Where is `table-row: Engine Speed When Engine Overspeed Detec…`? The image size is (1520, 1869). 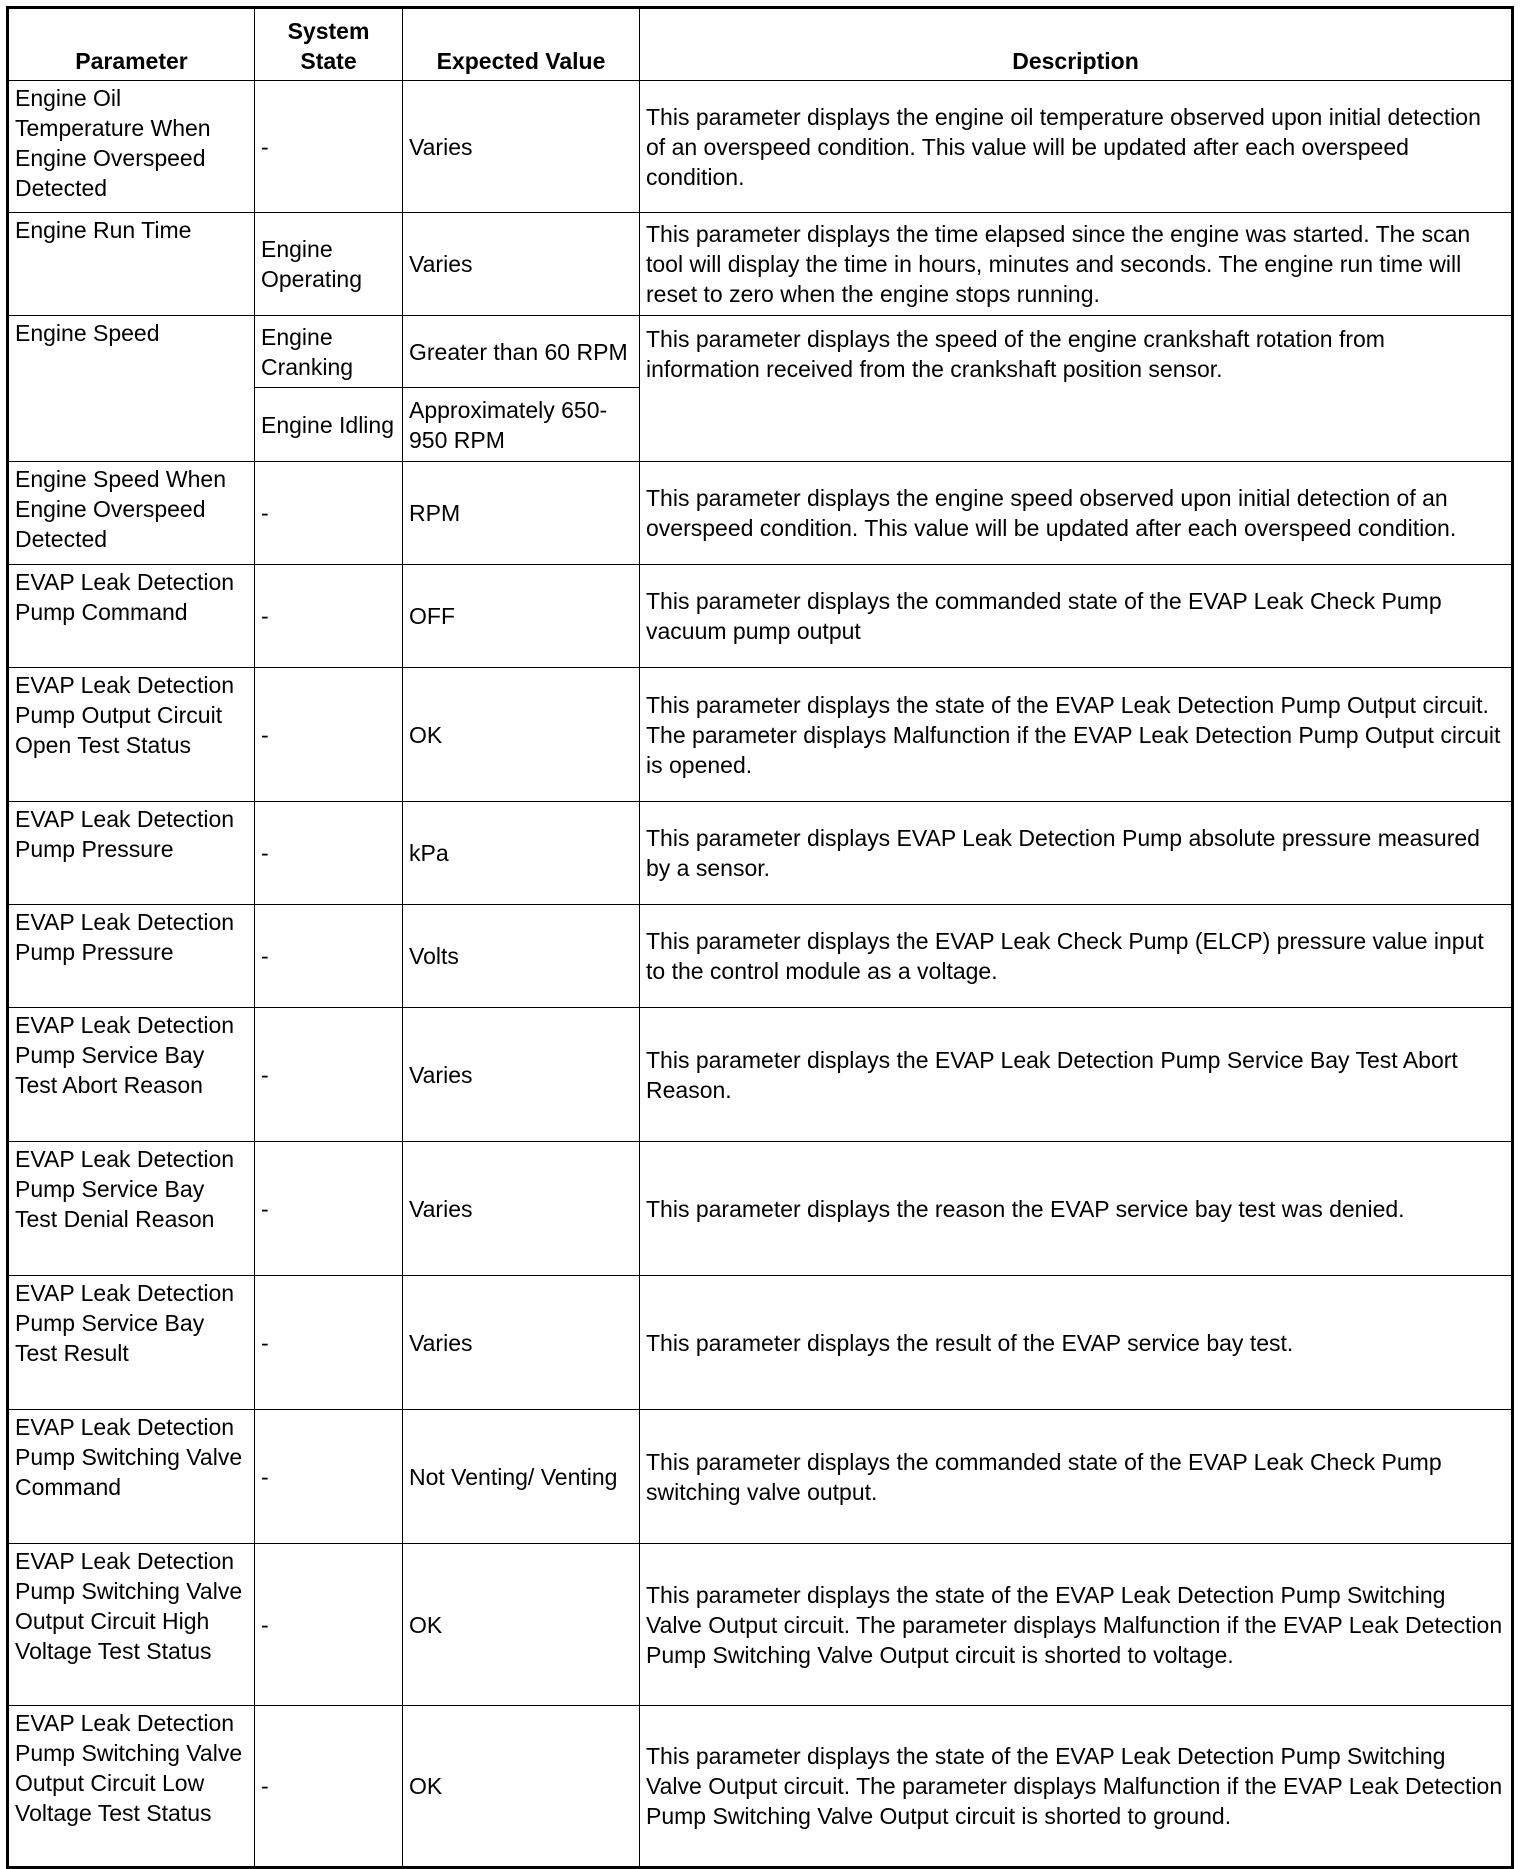
table-row: Engine Speed When Engine Overspeed Detec… is located at coordinates (760, 513).